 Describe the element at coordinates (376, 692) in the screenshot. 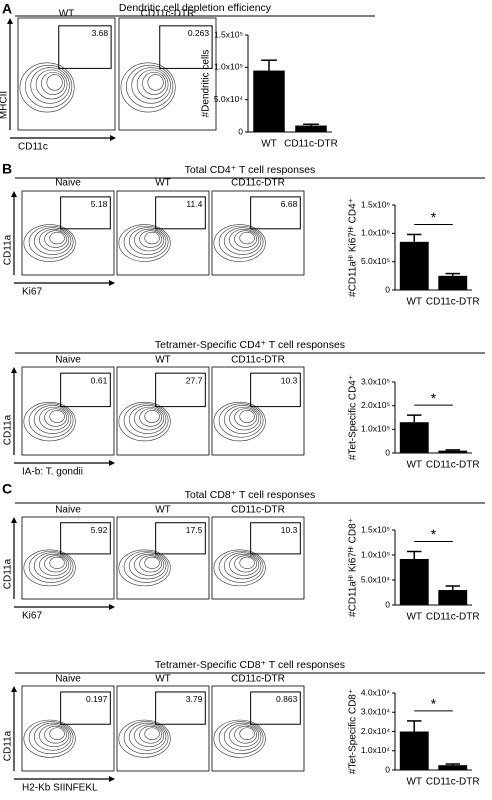

I see `y-tick-label: 4.0x10⁴` at that location.